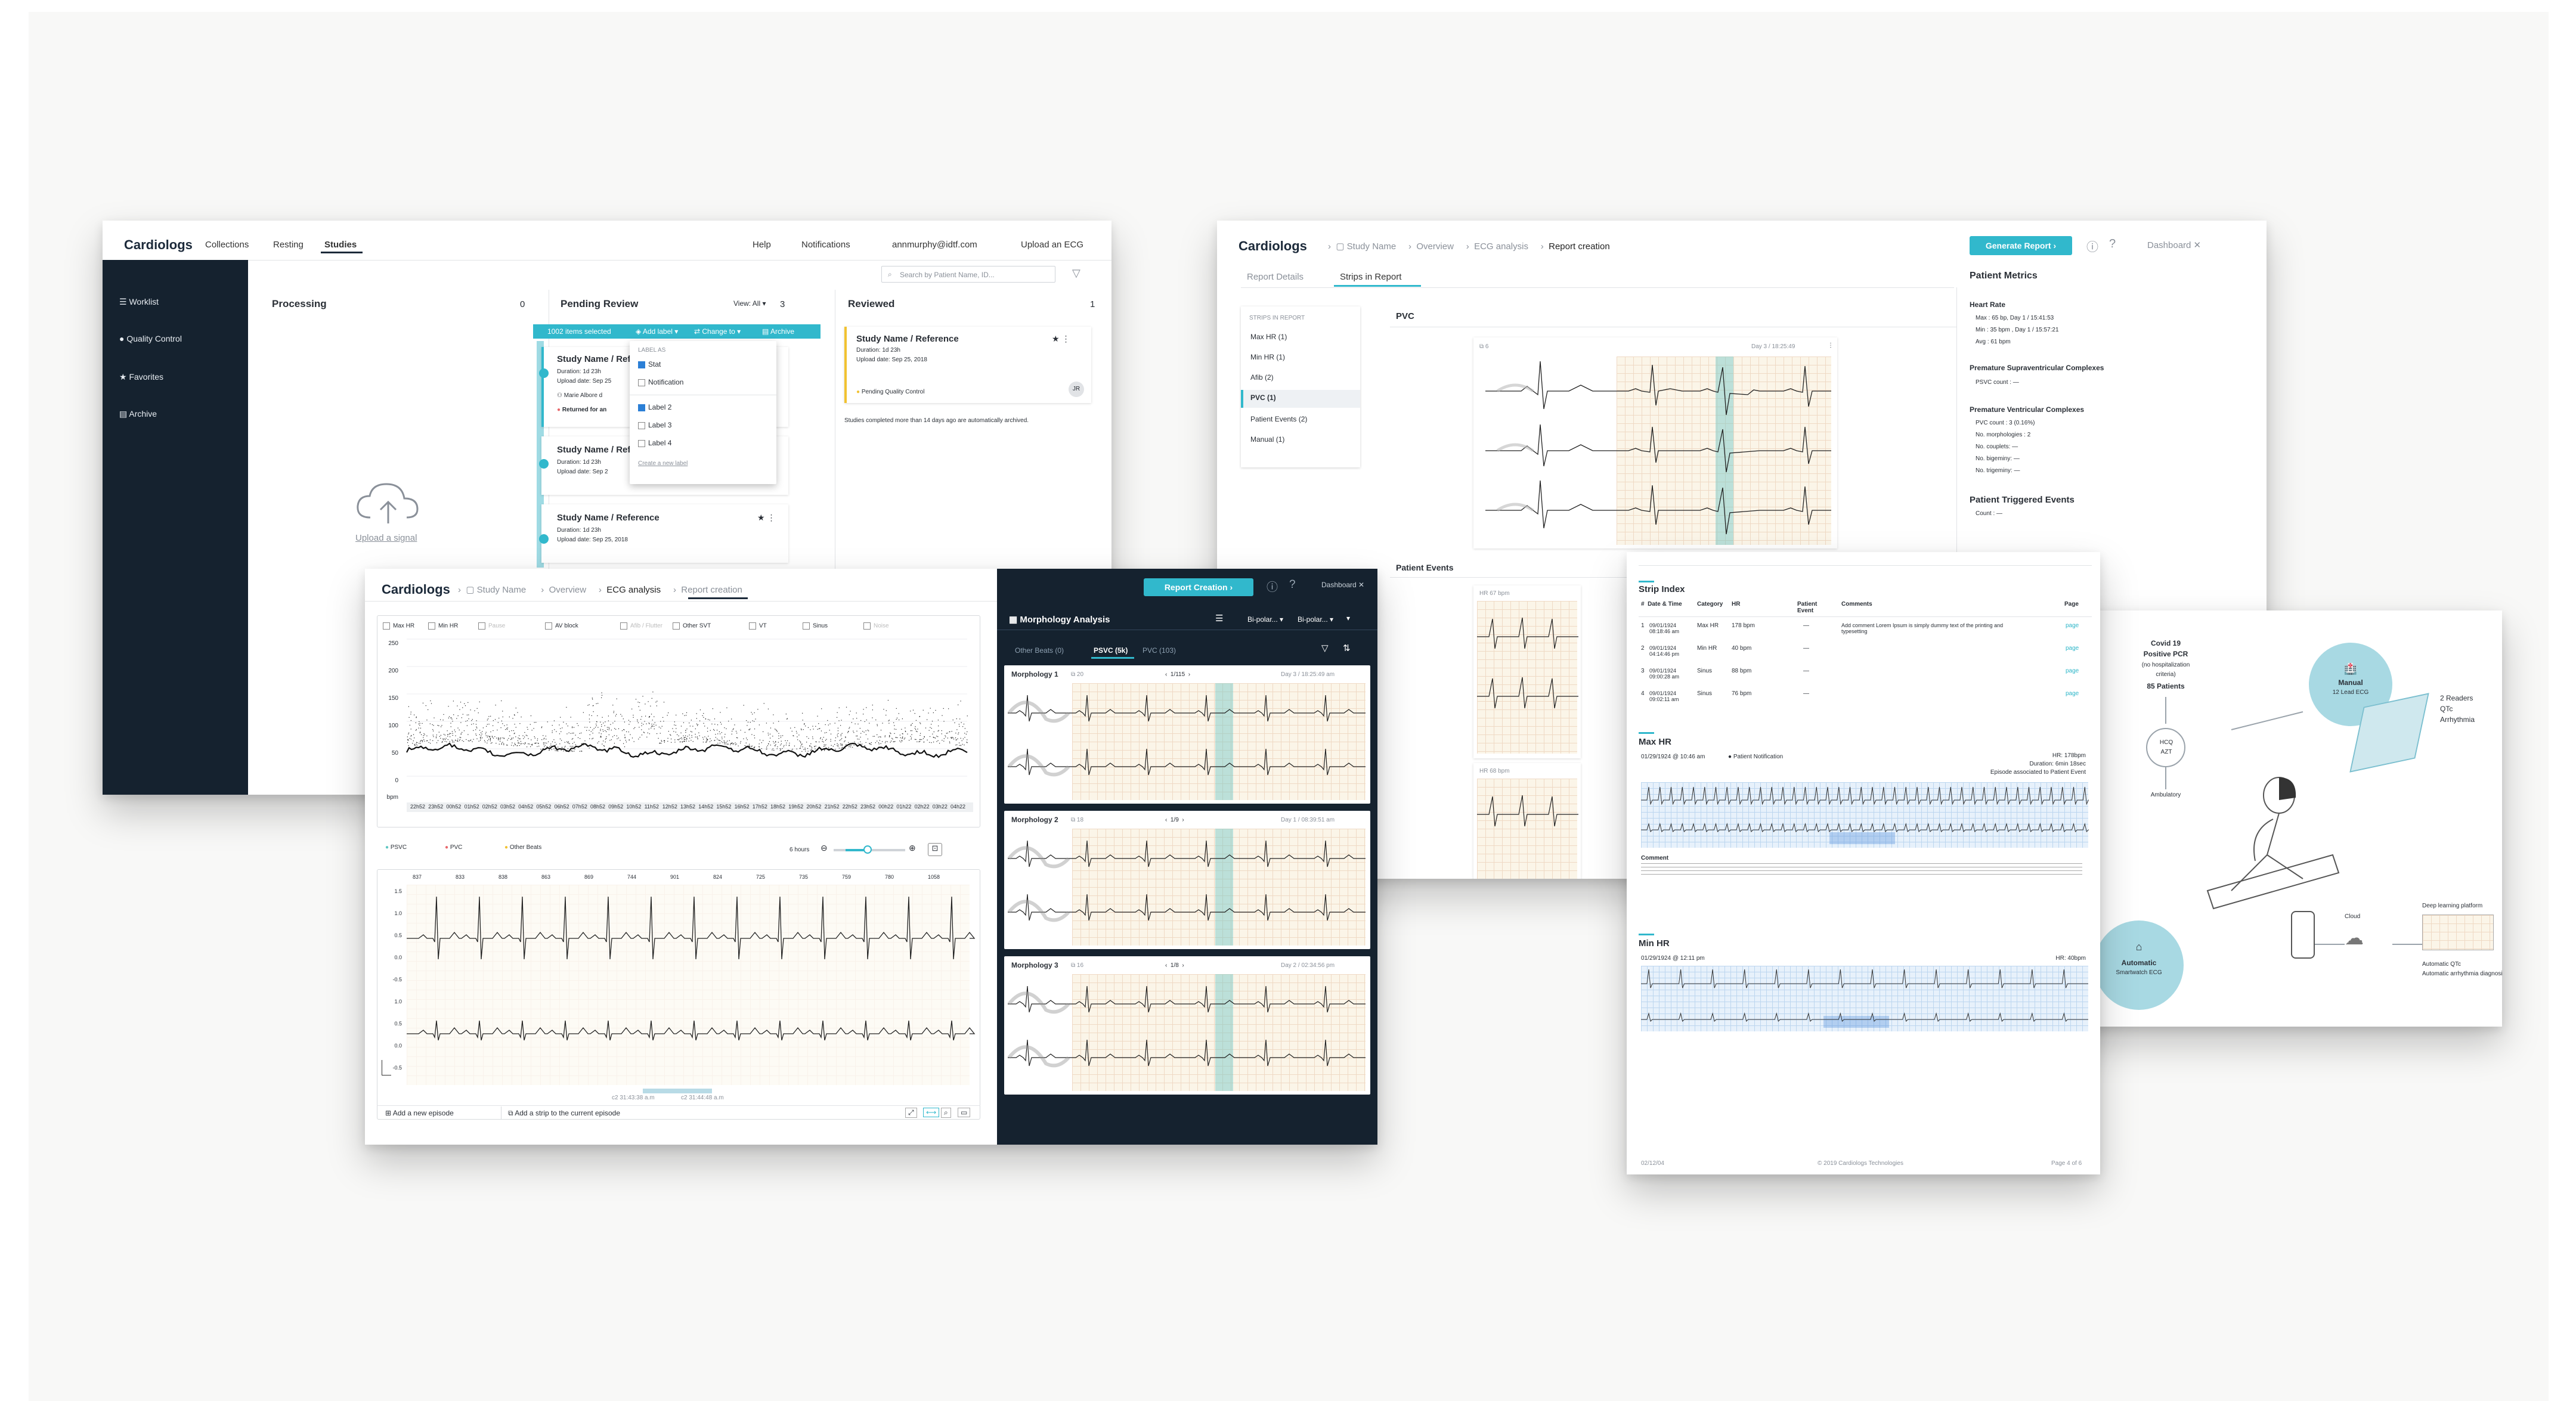  Describe the element at coordinates (141, 377) in the screenshot. I see `sidebar-item-favorites: ★ Favorites` at that location.